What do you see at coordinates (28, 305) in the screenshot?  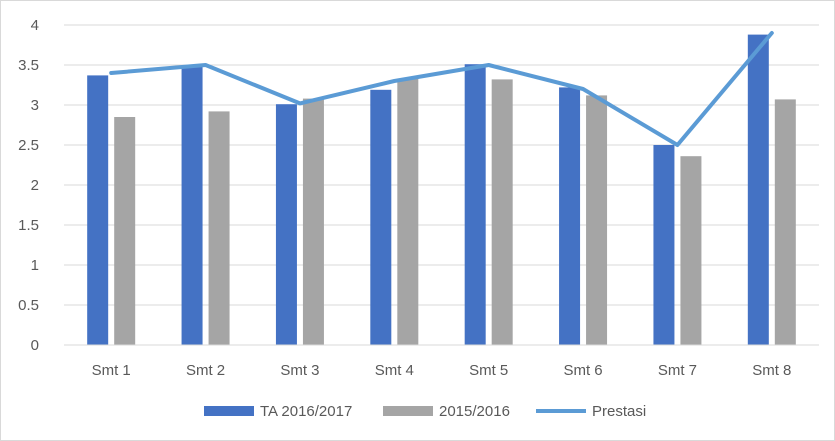 I see `y-tick-label: 0.5` at bounding box center [28, 305].